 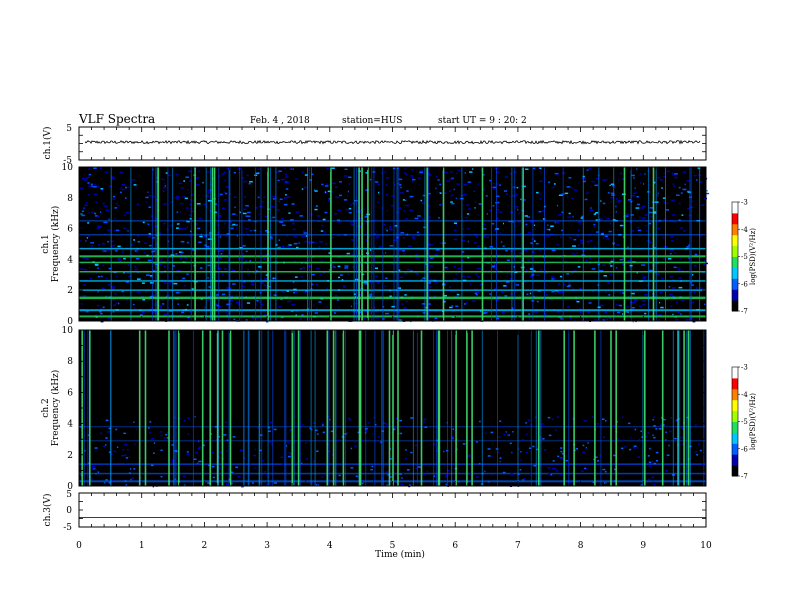 What do you see at coordinates (744, 230) in the screenshot?
I see `colorbar-tick-label: -4` at bounding box center [744, 230].